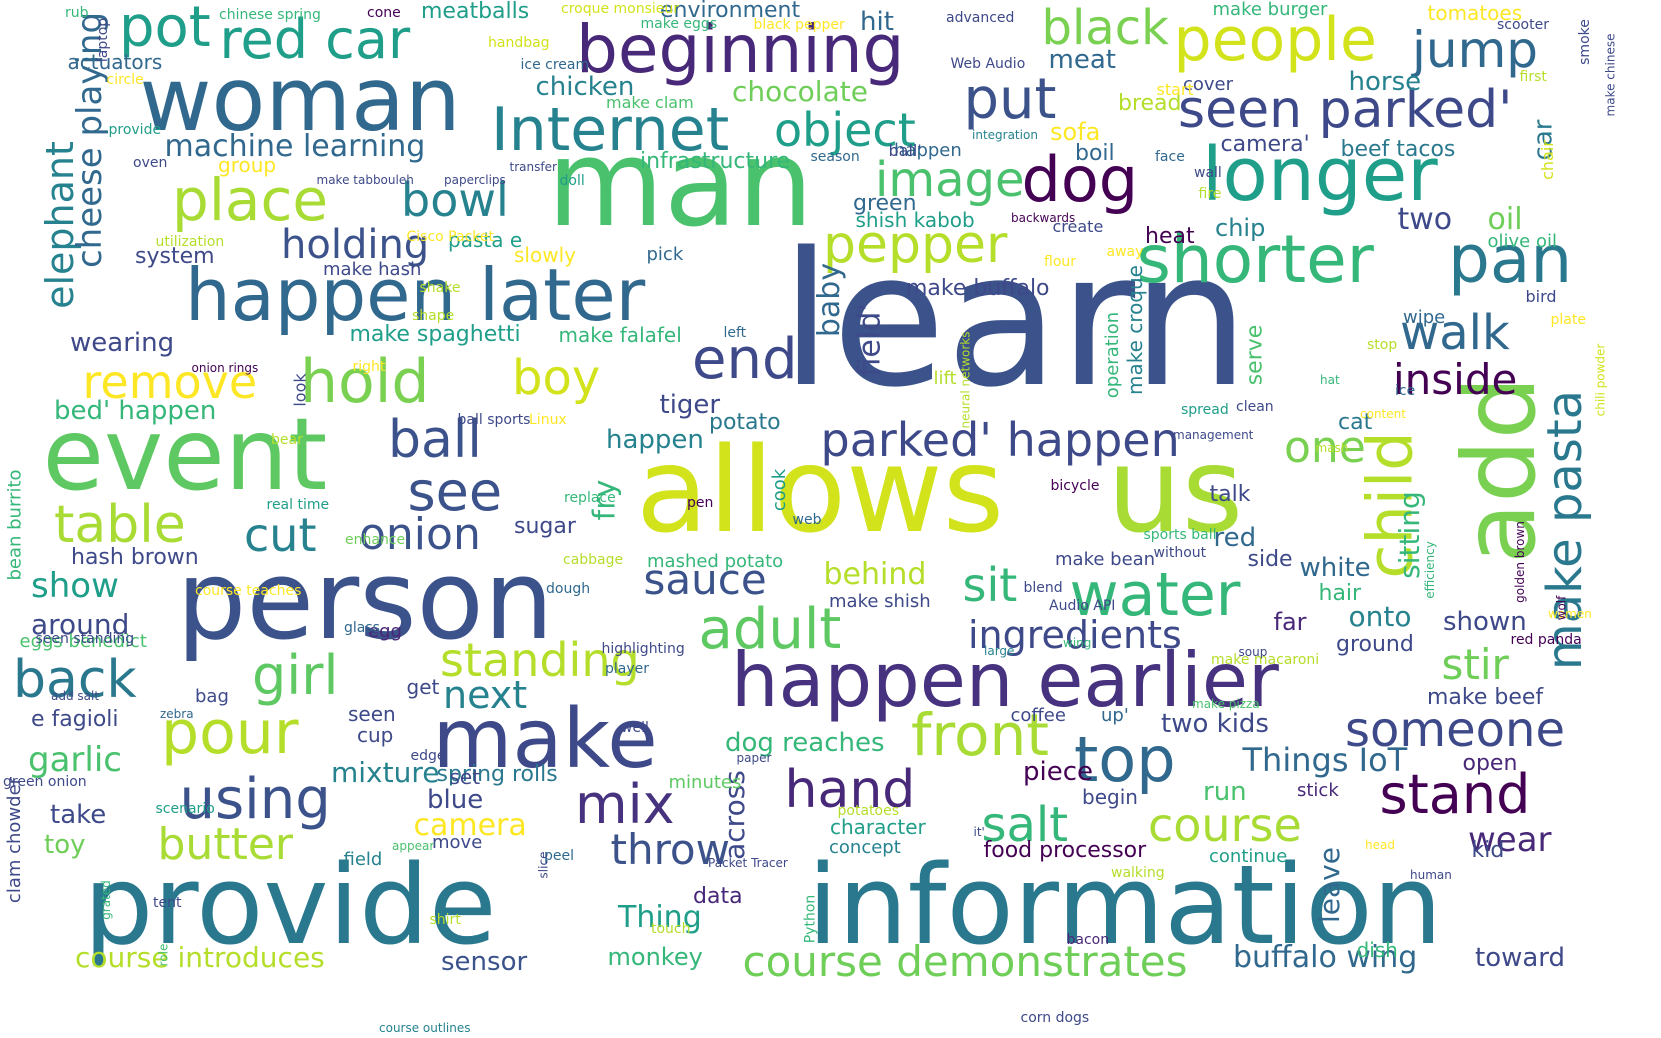  What do you see at coordinates (175, 256) in the screenshot?
I see `word-system: system` at bounding box center [175, 256].